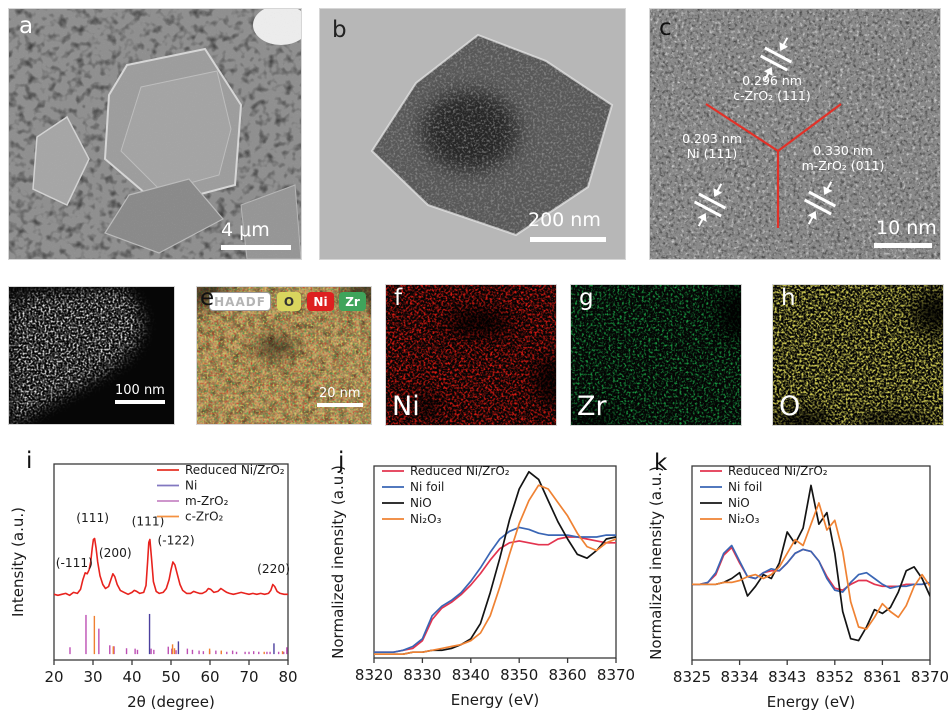 The image size is (949, 713). I want to click on legend-label: c-ZrO₂, so click(204, 517).